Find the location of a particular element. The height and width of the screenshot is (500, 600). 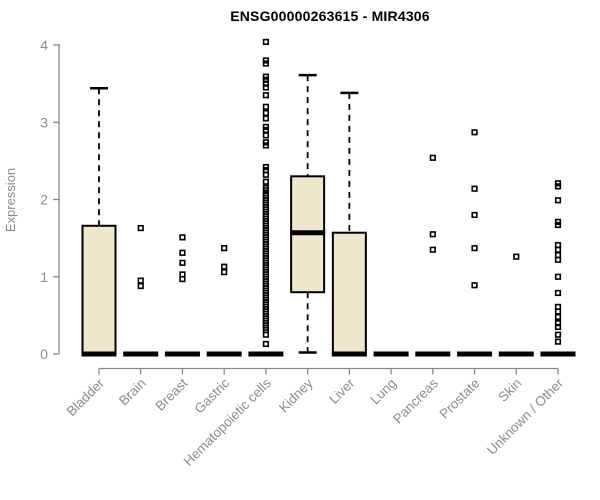

y-tick-label: 0 is located at coordinates (44, 354).